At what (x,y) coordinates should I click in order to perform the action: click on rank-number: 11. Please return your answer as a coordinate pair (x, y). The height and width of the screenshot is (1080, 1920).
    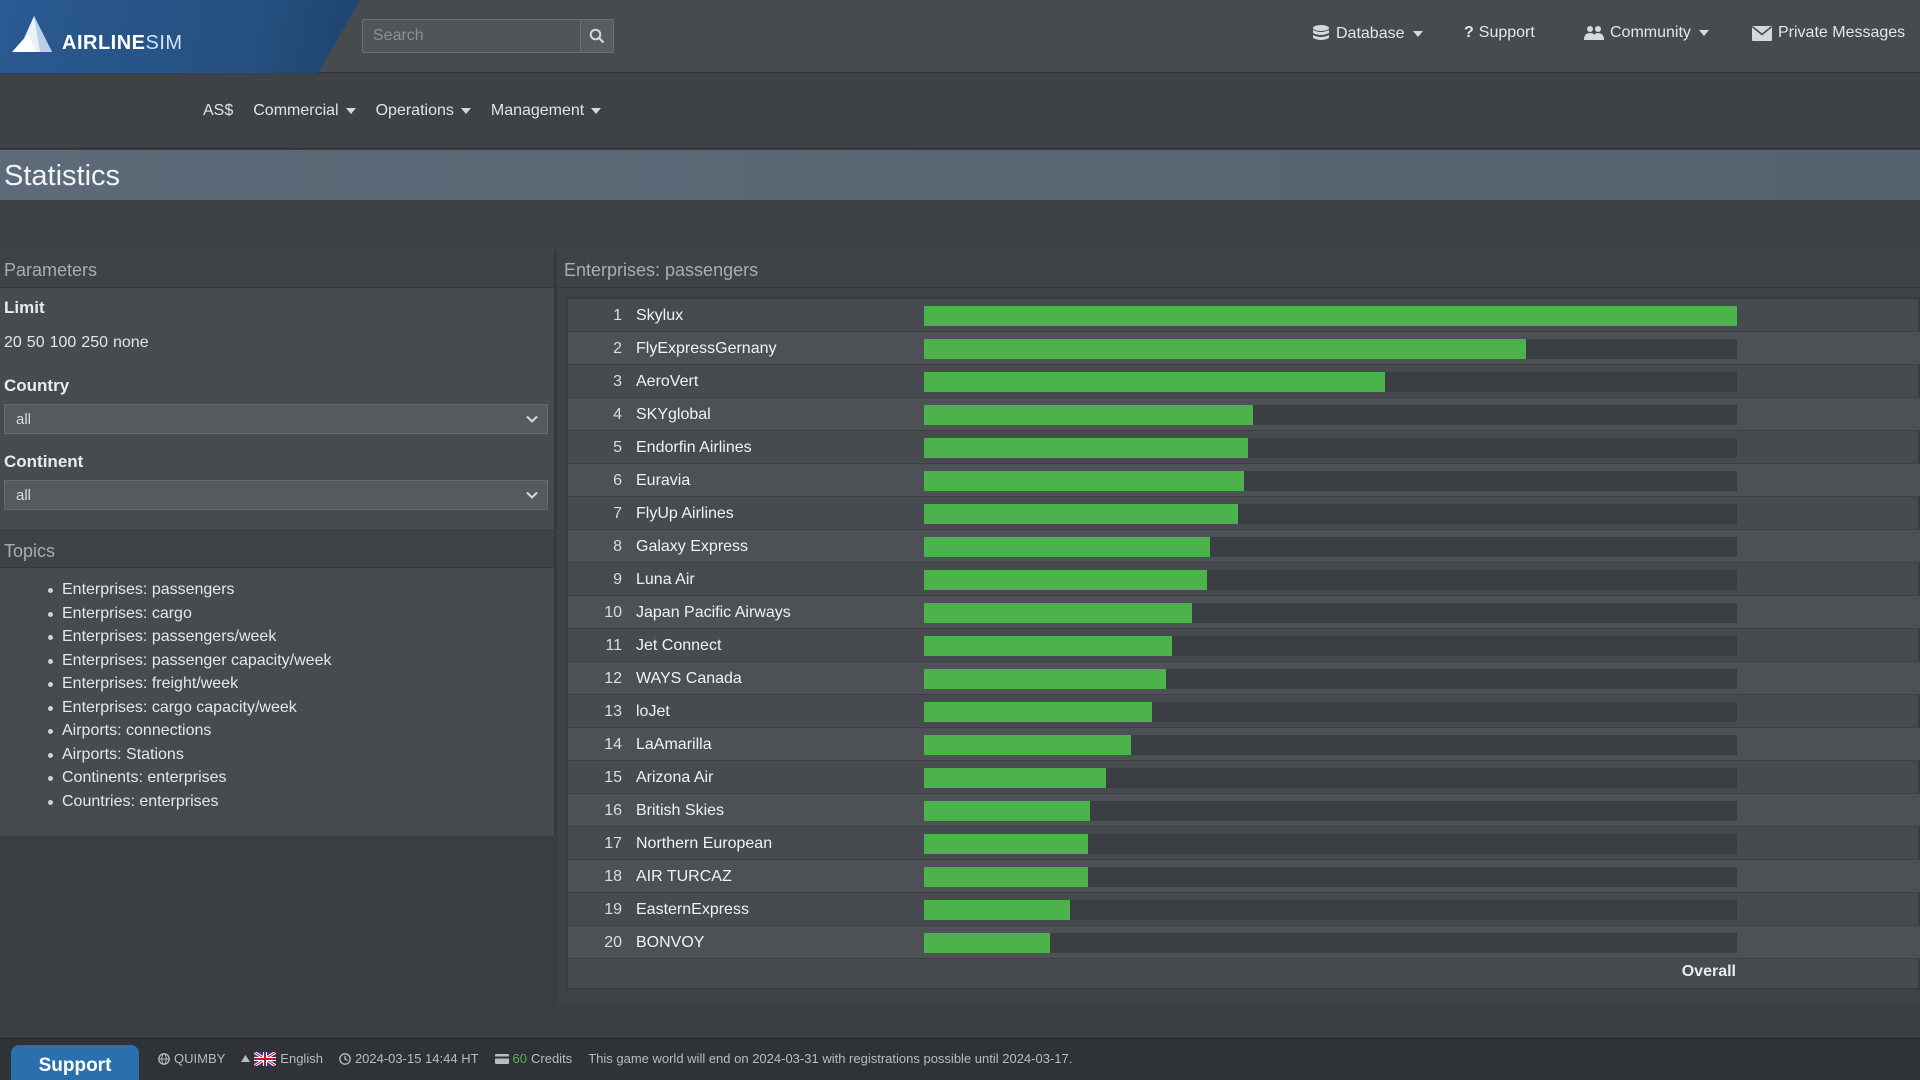
    Looking at the image, I should click on (613, 645).